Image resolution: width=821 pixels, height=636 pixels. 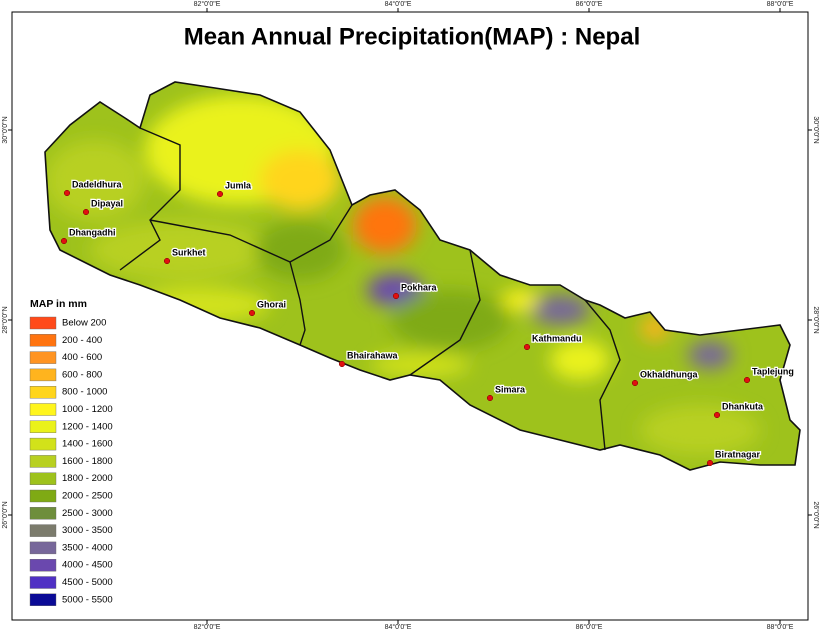 What do you see at coordinates (87, 426) in the screenshot?
I see `legend-label: 1200 - 1400` at bounding box center [87, 426].